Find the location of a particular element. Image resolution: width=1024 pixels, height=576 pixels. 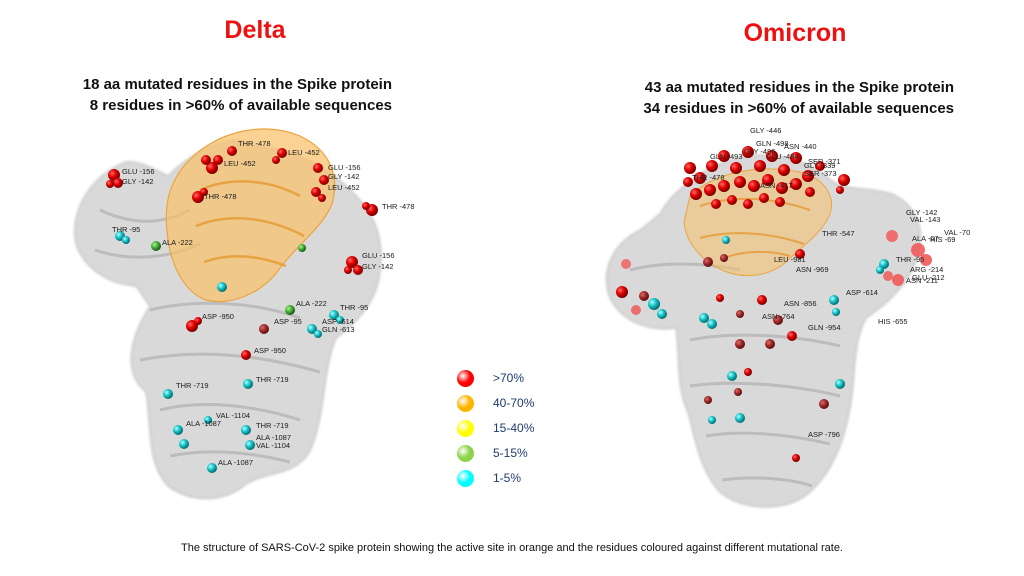

omicron-label: ASN -764 is located at coordinates (778, 316).